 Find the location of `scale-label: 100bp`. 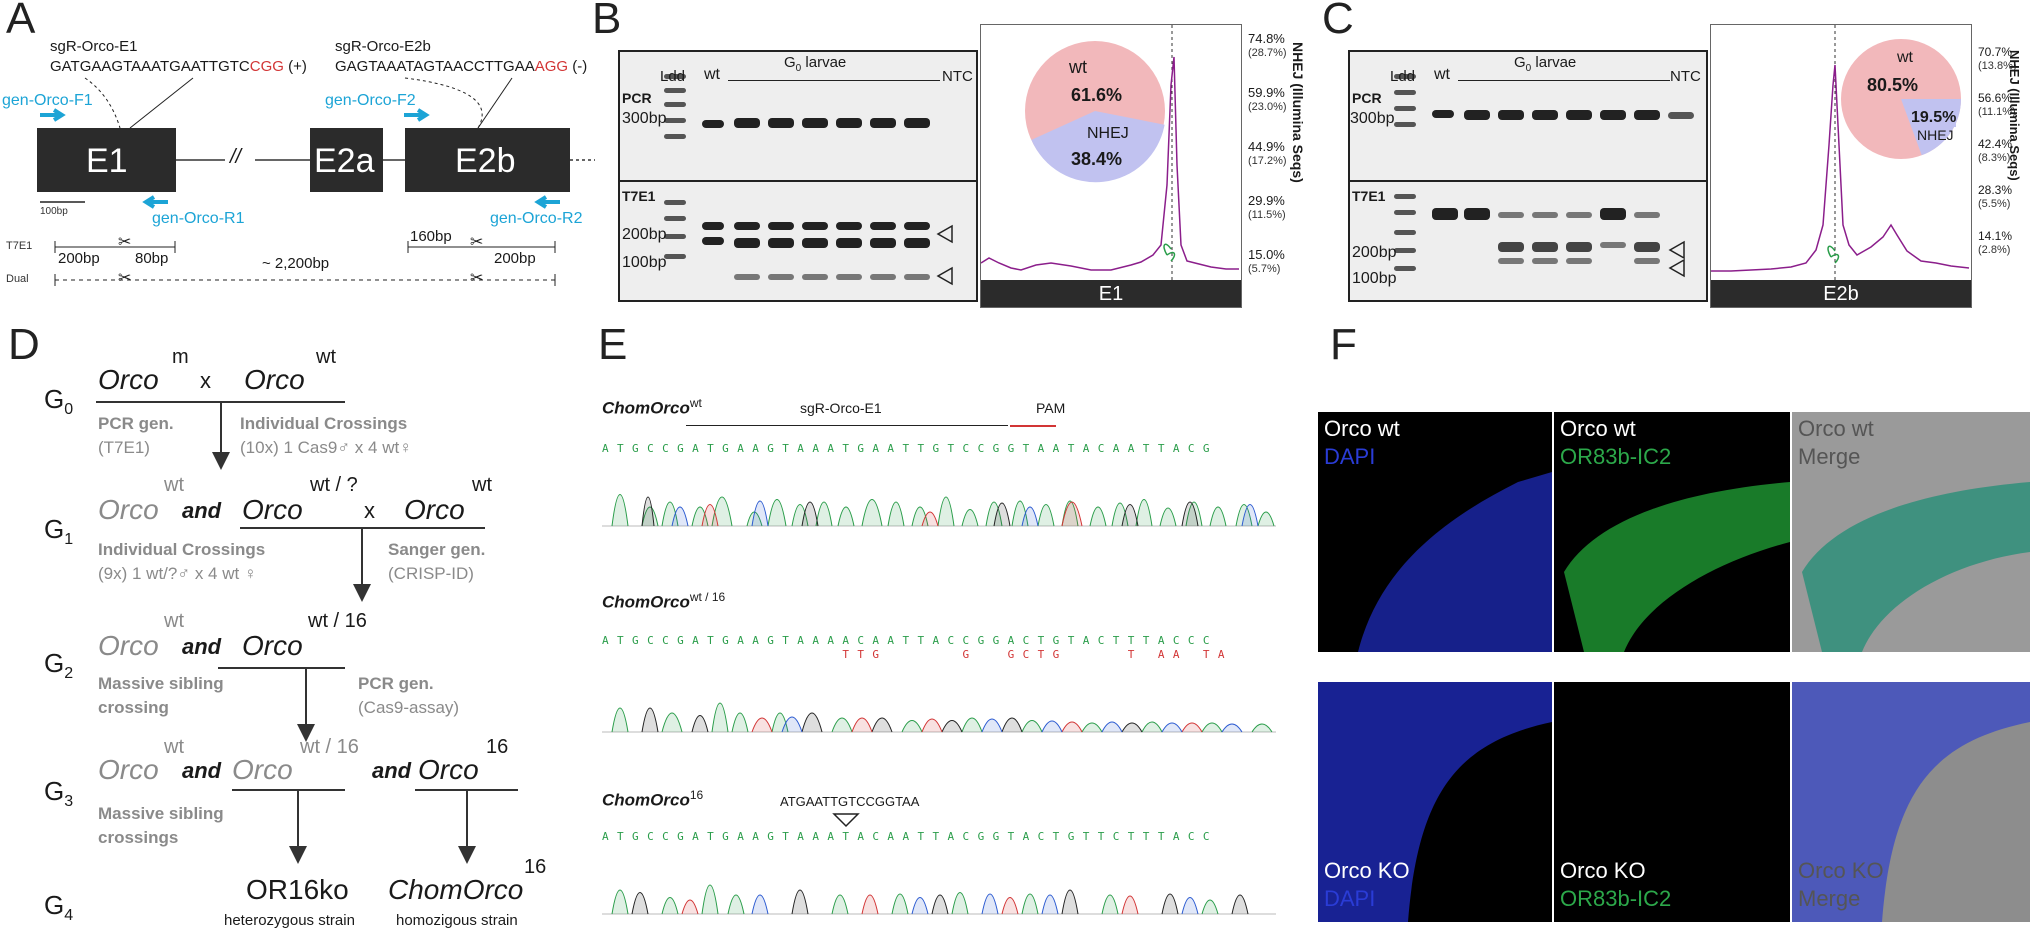

scale-label: 100bp is located at coordinates (54, 211).